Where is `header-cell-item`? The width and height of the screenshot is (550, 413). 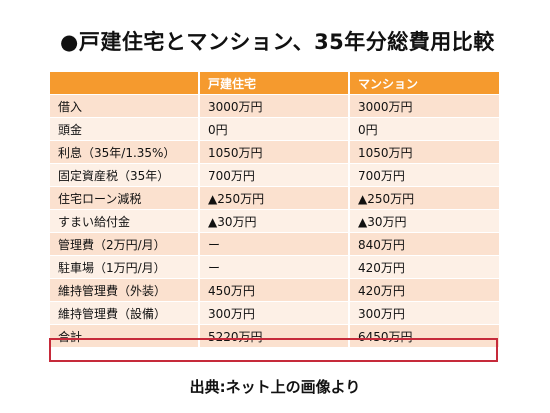
header-cell-item is located at coordinates (125, 83).